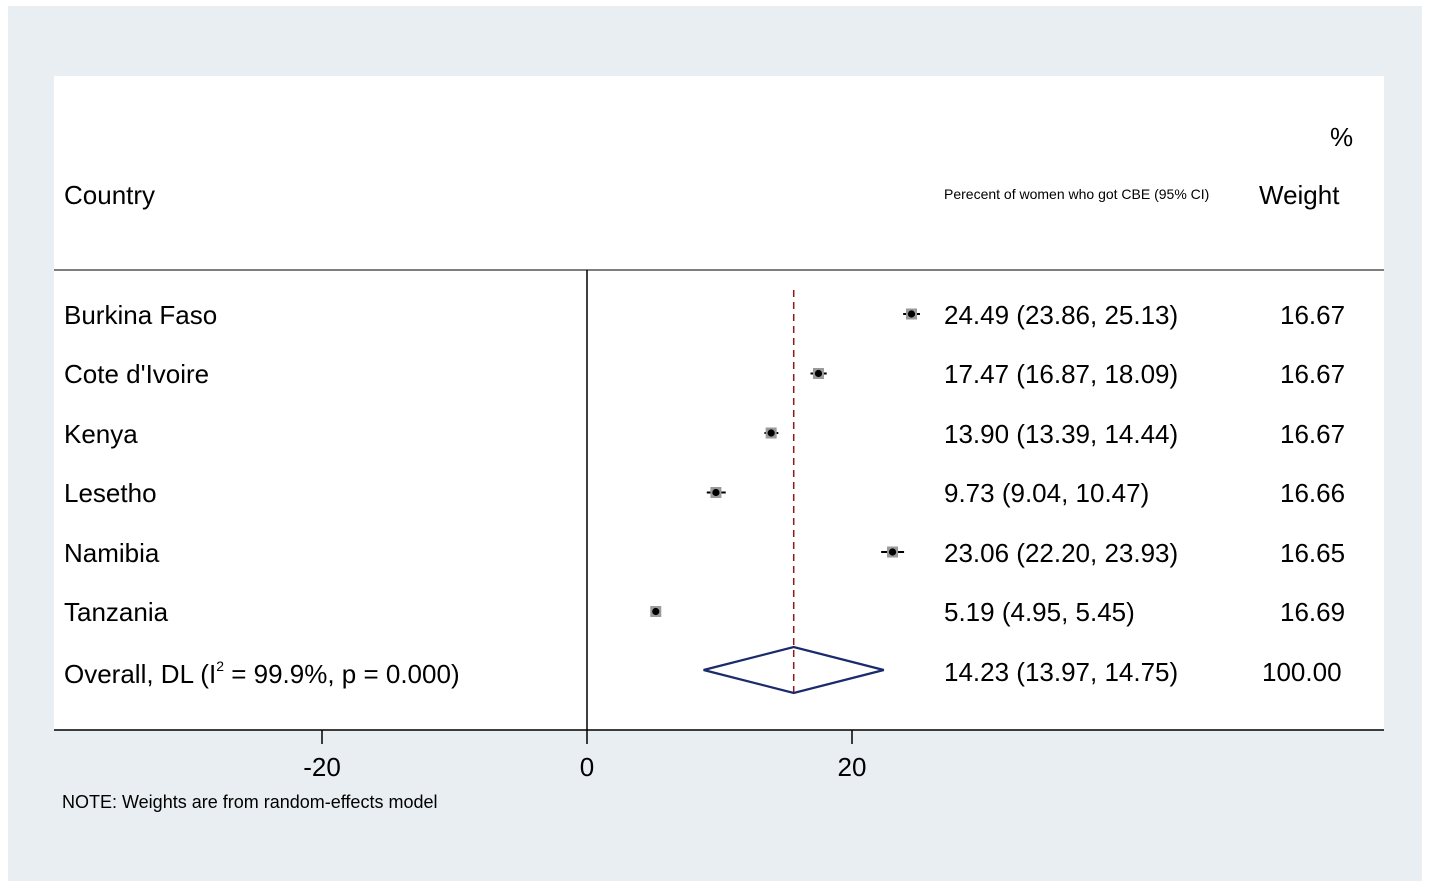 This screenshot has width=1430, height=887. What do you see at coordinates (112, 553) in the screenshot?
I see `row-label: Namibia` at bounding box center [112, 553].